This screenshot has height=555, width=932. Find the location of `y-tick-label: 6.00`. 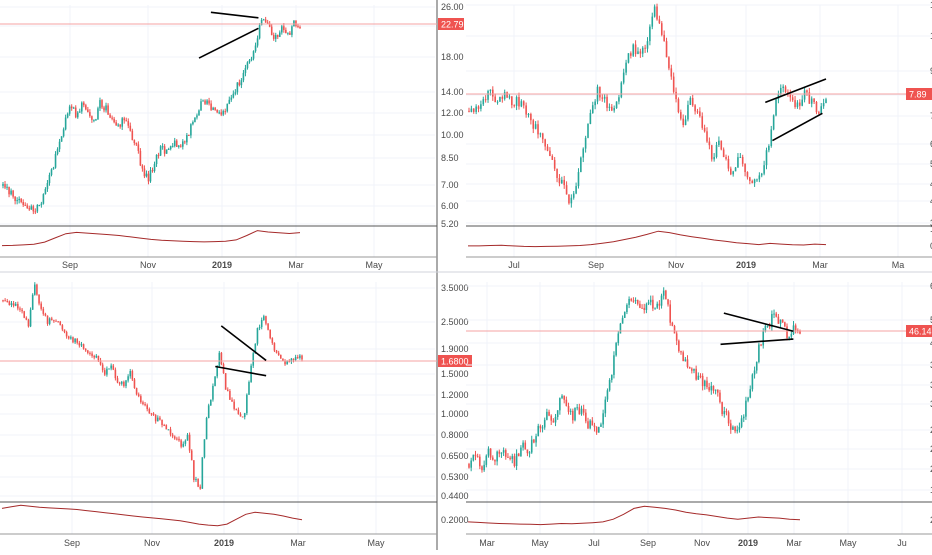

y-tick-label: 6.00 is located at coordinates (450, 206).